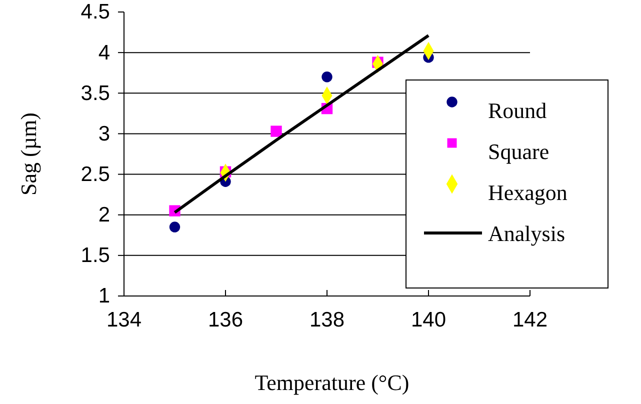 This screenshot has height=404, width=641. I want to click on legend-label: Round, so click(517, 110).